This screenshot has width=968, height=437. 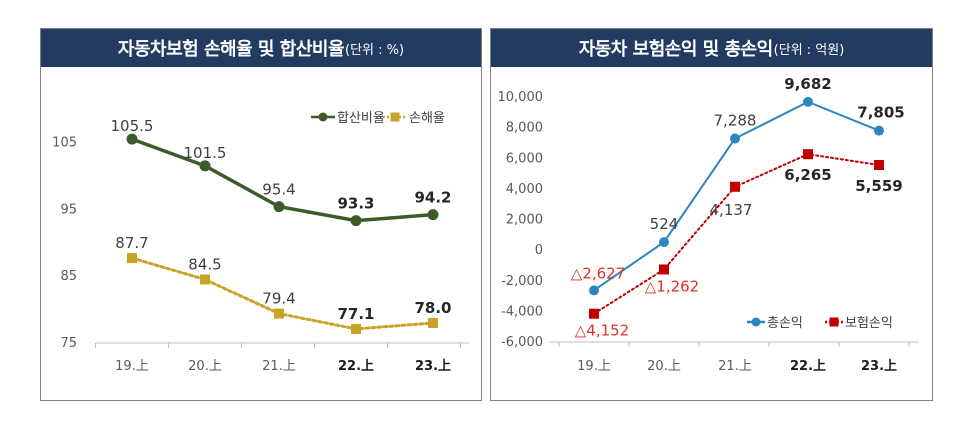 What do you see at coordinates (602, 331) in the screenshot?
I see `insurance-profit-data-label: △4,152` at bounding box center [602, 331].